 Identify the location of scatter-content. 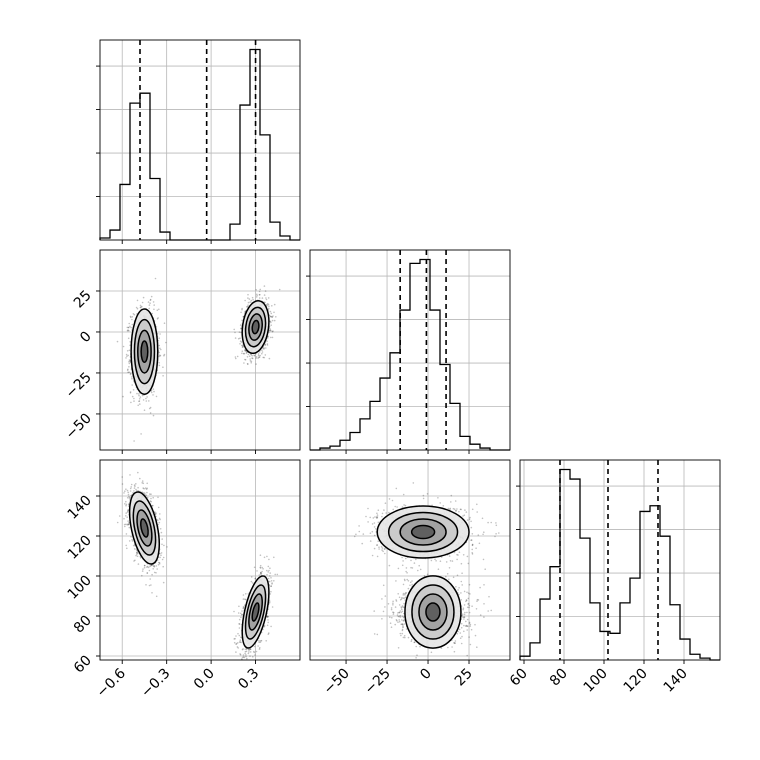
(198, 359).